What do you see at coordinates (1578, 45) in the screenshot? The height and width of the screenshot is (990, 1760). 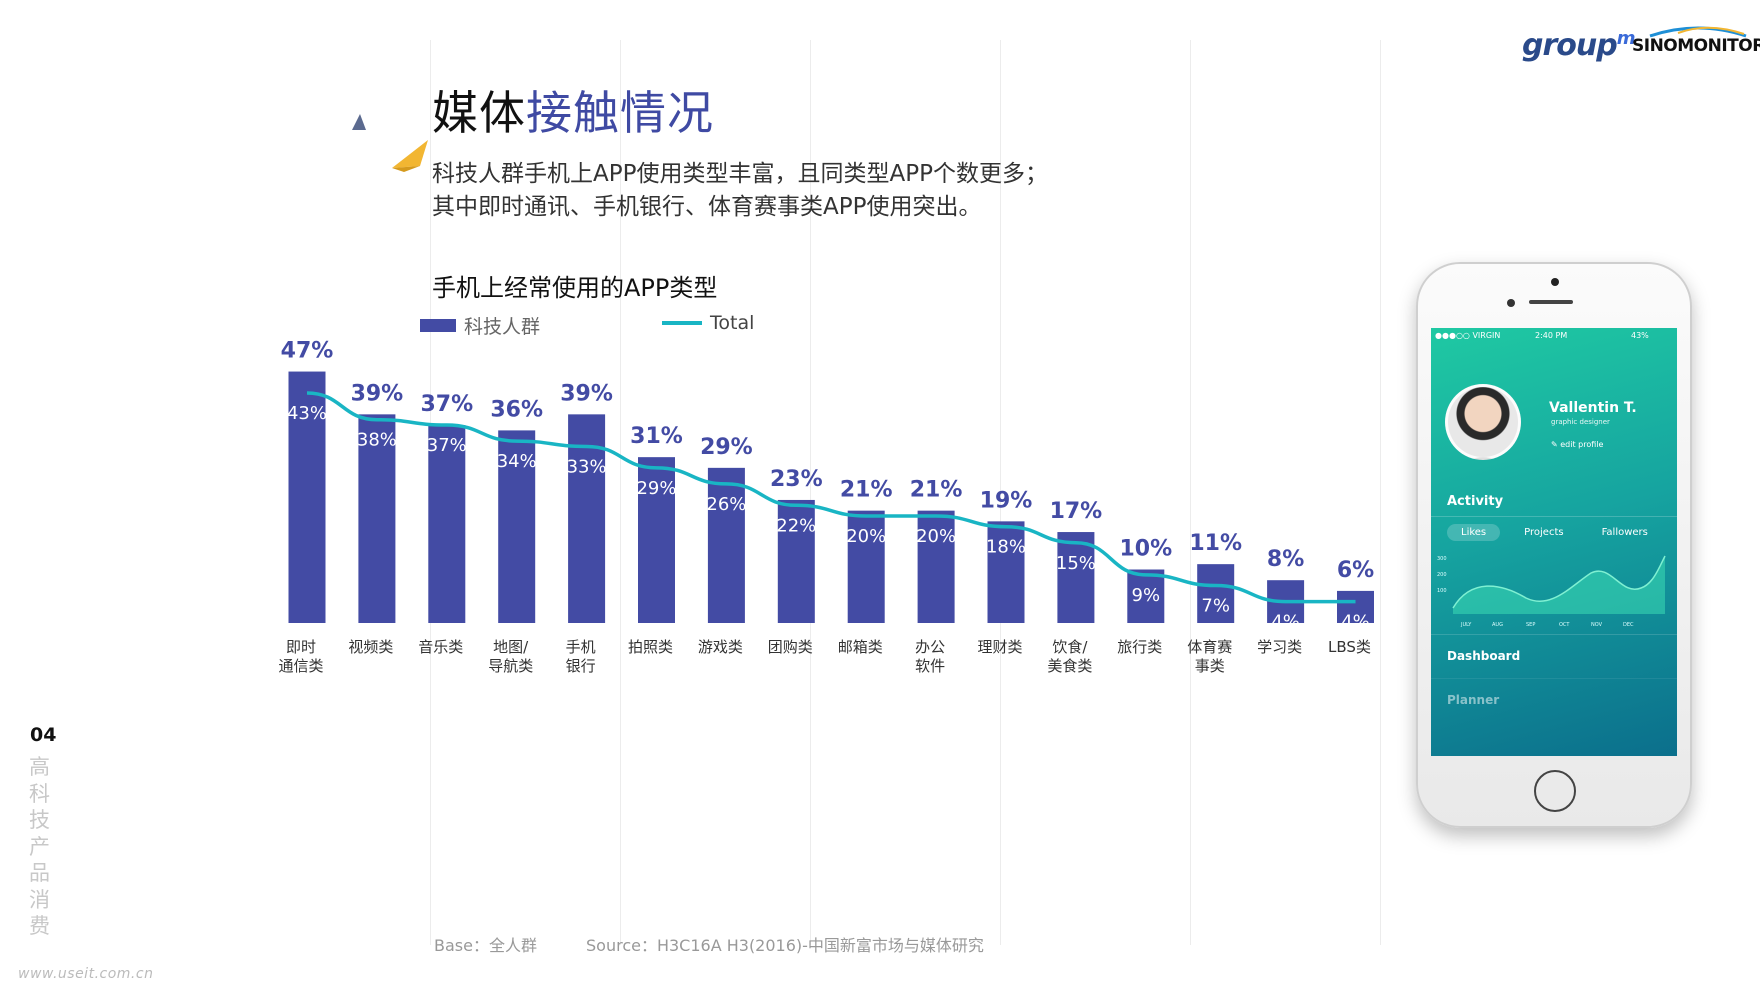 I see `groupm-logo: groupm` at bounding box center [1578, 45].